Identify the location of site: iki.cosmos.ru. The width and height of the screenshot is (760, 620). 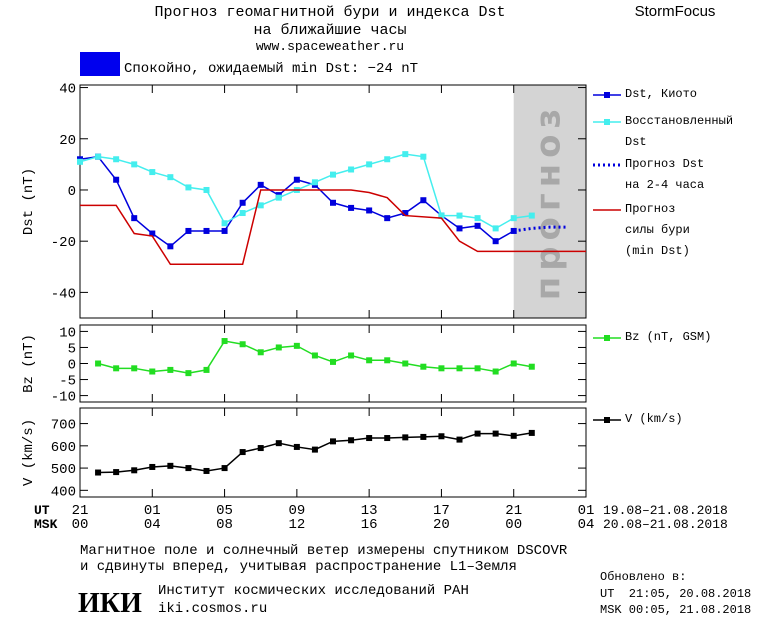
(212, 609).